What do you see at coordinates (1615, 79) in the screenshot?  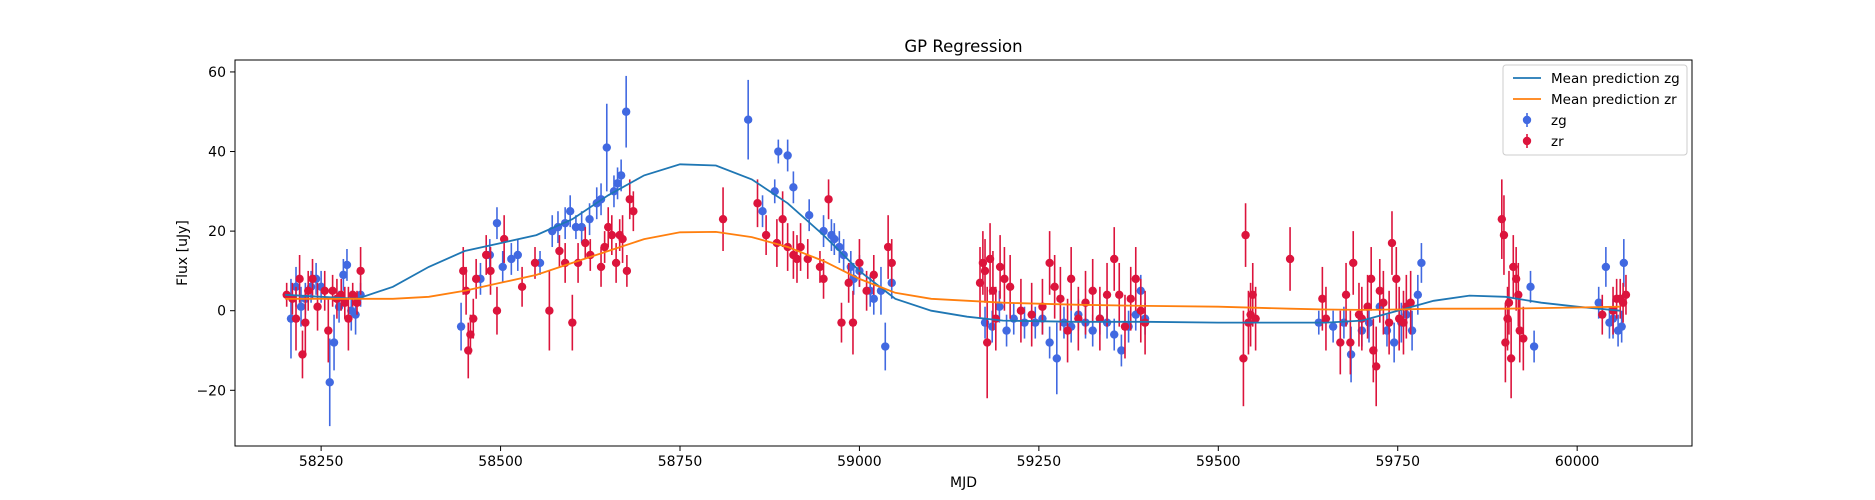 I see `legend-label: Mean prediction zg` at bounding box center [1615, 79].